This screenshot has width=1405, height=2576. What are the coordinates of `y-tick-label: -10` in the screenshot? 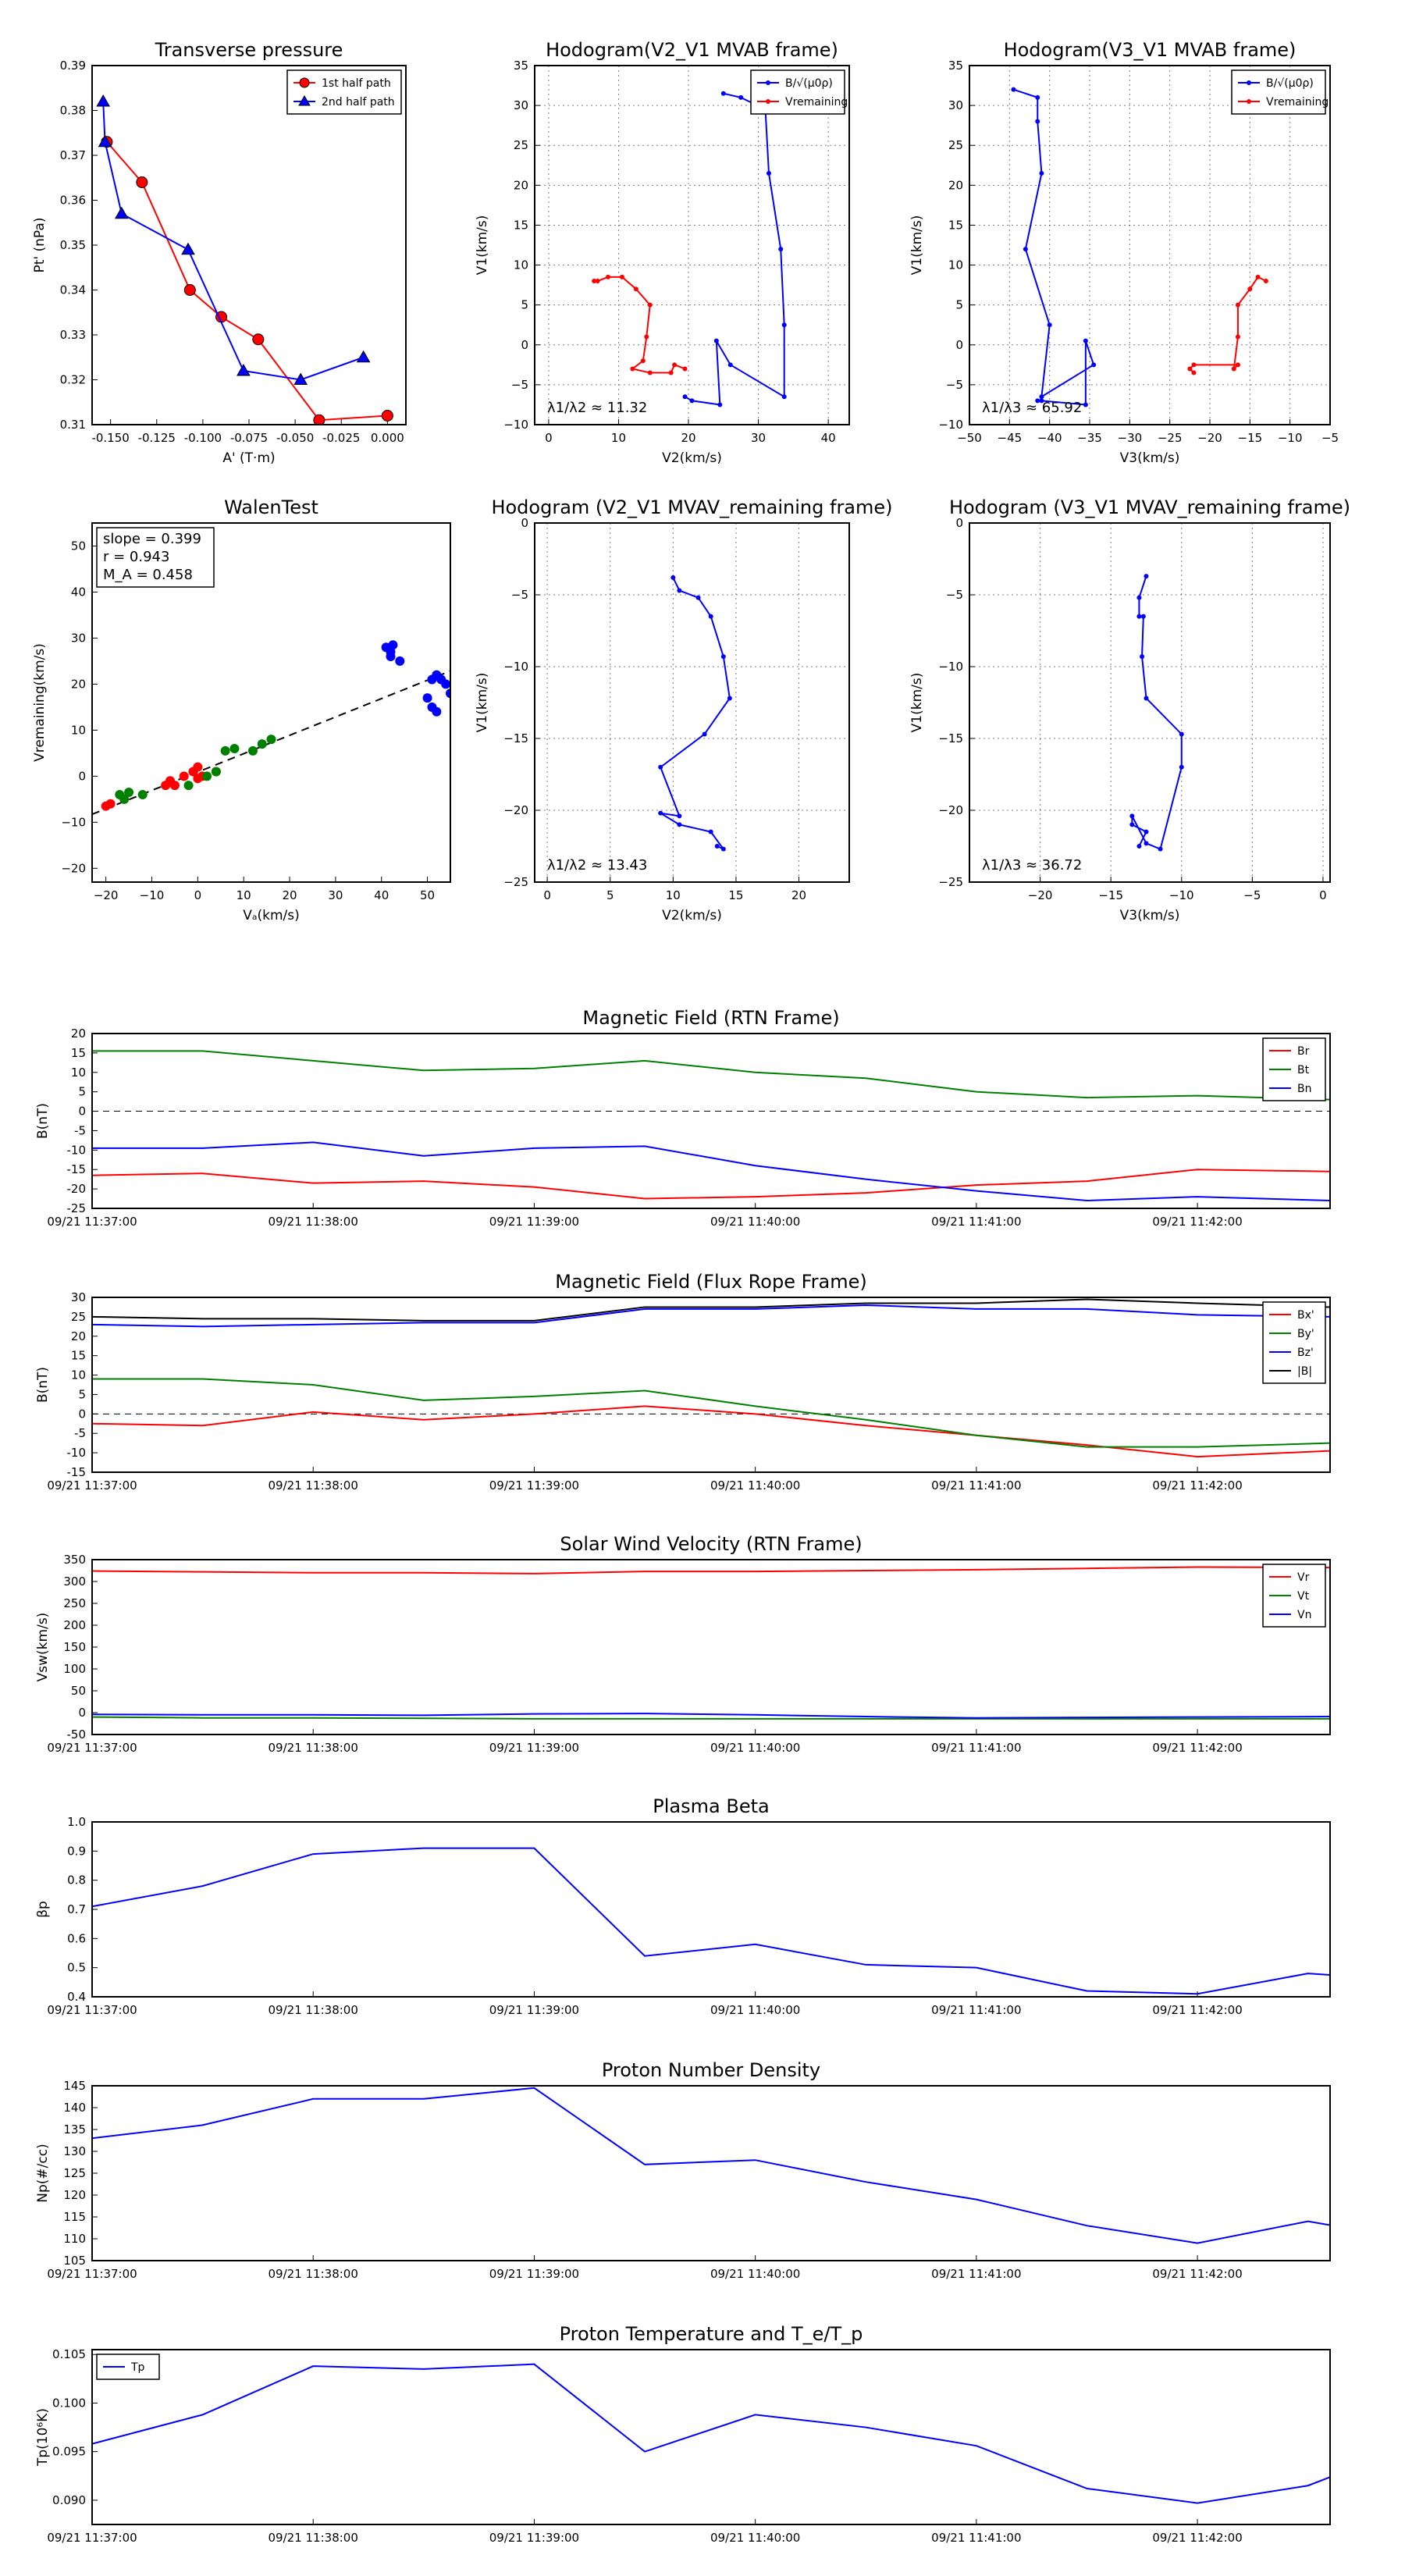 It's located at (77, 1150).